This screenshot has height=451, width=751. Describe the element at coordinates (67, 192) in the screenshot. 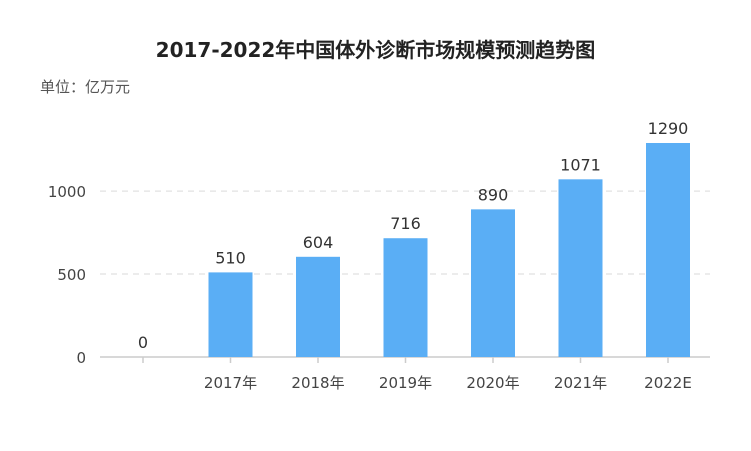

I see `y-tick-label: 1000` at that location.